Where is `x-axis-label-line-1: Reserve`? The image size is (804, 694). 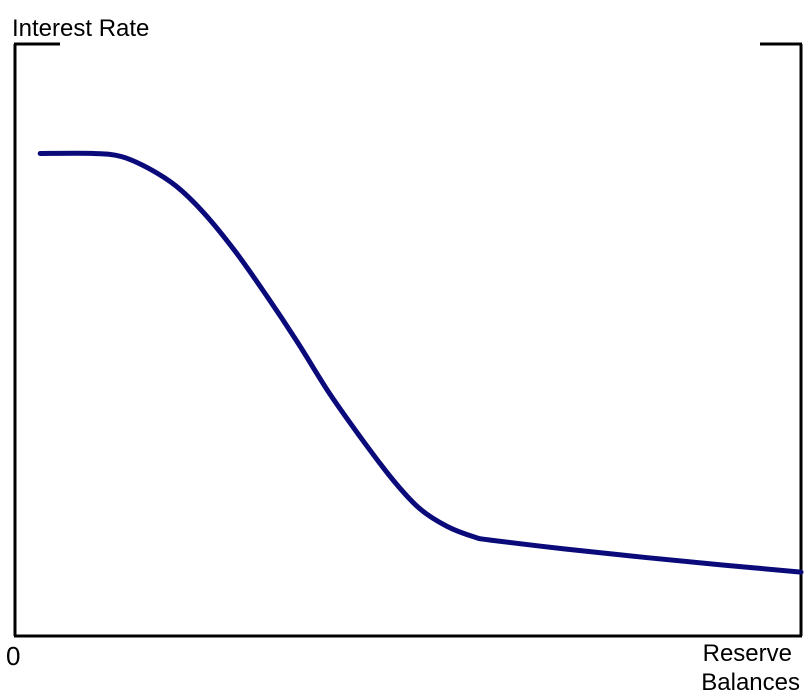 x-axis-label-line-1: Reserve is located at coordinates (747, 653).